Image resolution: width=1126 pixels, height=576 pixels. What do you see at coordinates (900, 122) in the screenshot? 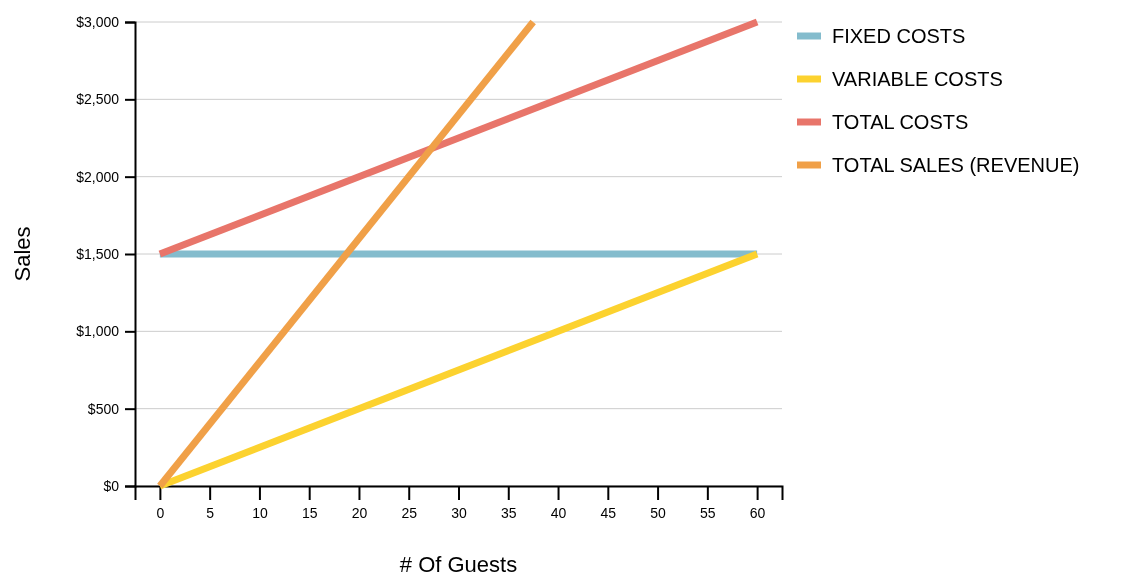
I see `legend-label: TOTAL COSTS` at bounding box center [900, 122].